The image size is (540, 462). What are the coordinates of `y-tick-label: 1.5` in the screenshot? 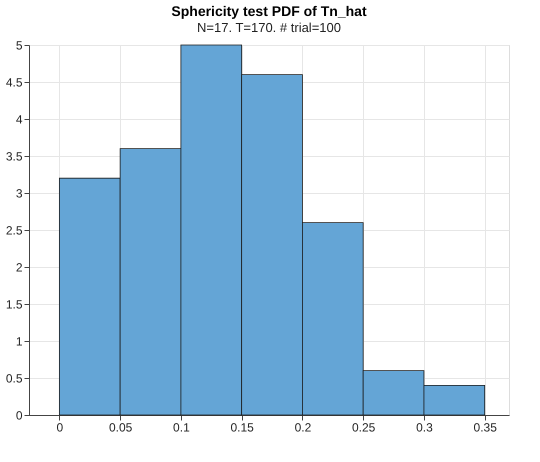 It's located at (14, 305).